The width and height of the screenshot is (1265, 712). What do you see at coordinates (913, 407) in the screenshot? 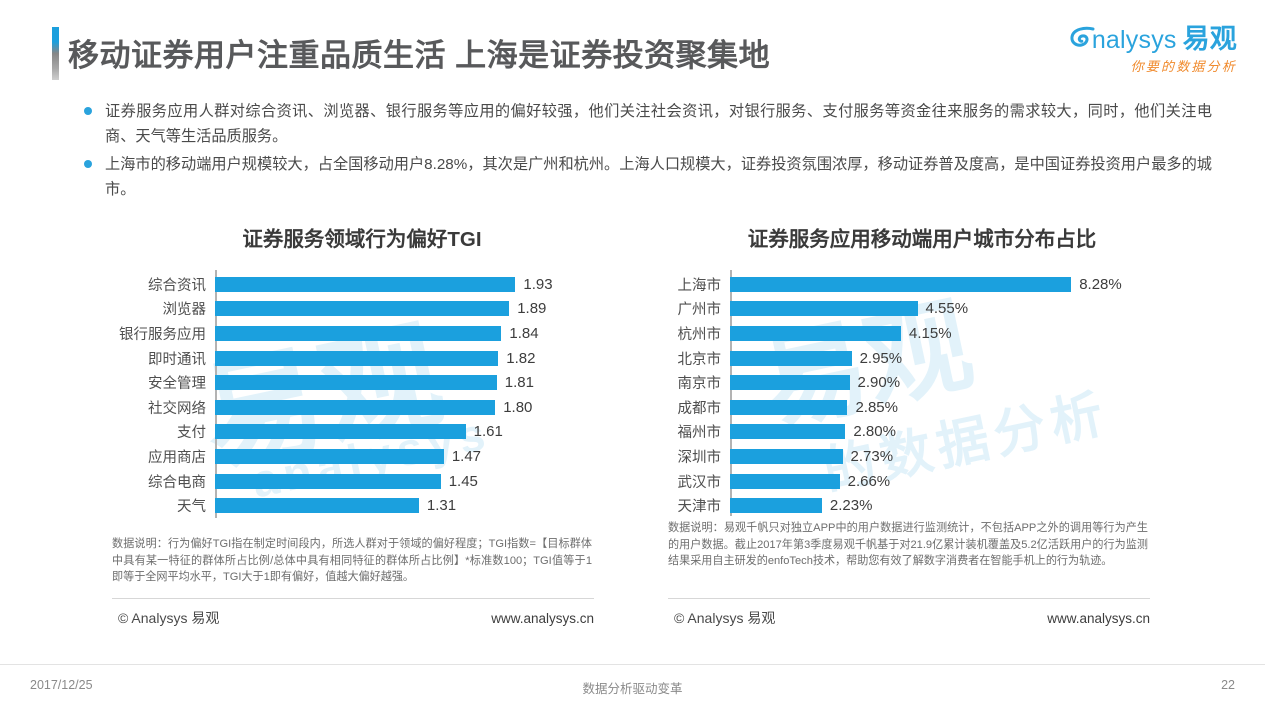
I see `bar-row: 成都市 2.85%` at bounding box center [913, 407].